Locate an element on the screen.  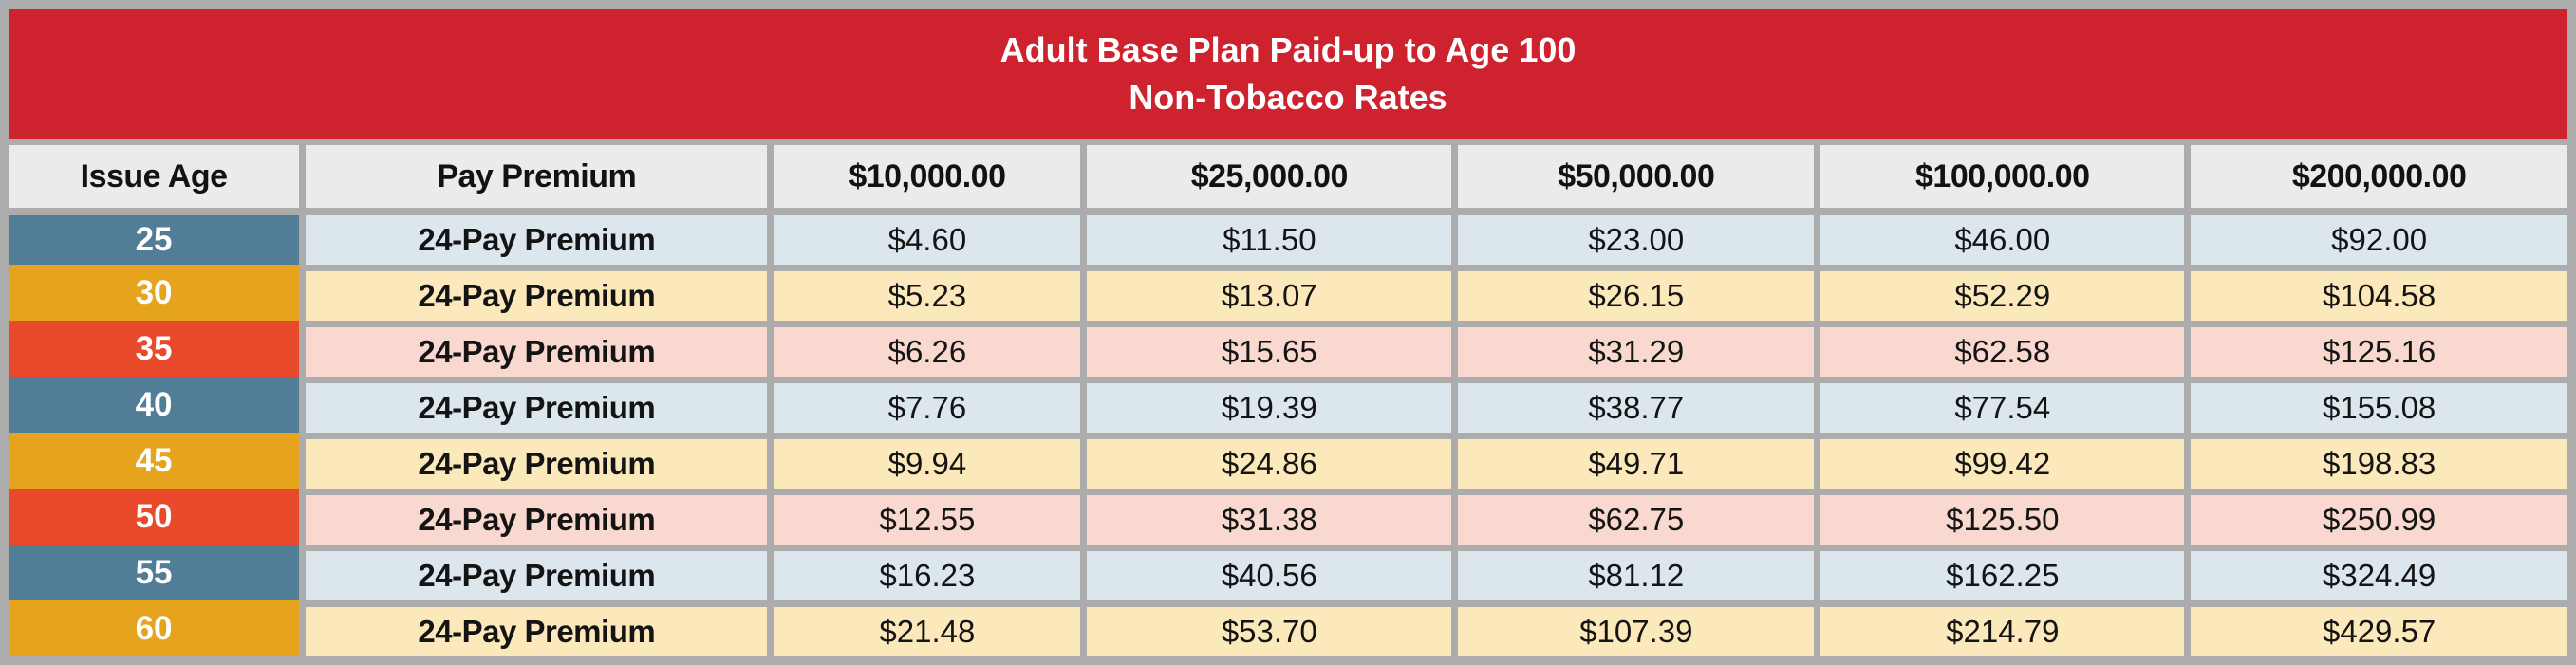
issue-age-cell: 50 is located at coordinates (154, 517).